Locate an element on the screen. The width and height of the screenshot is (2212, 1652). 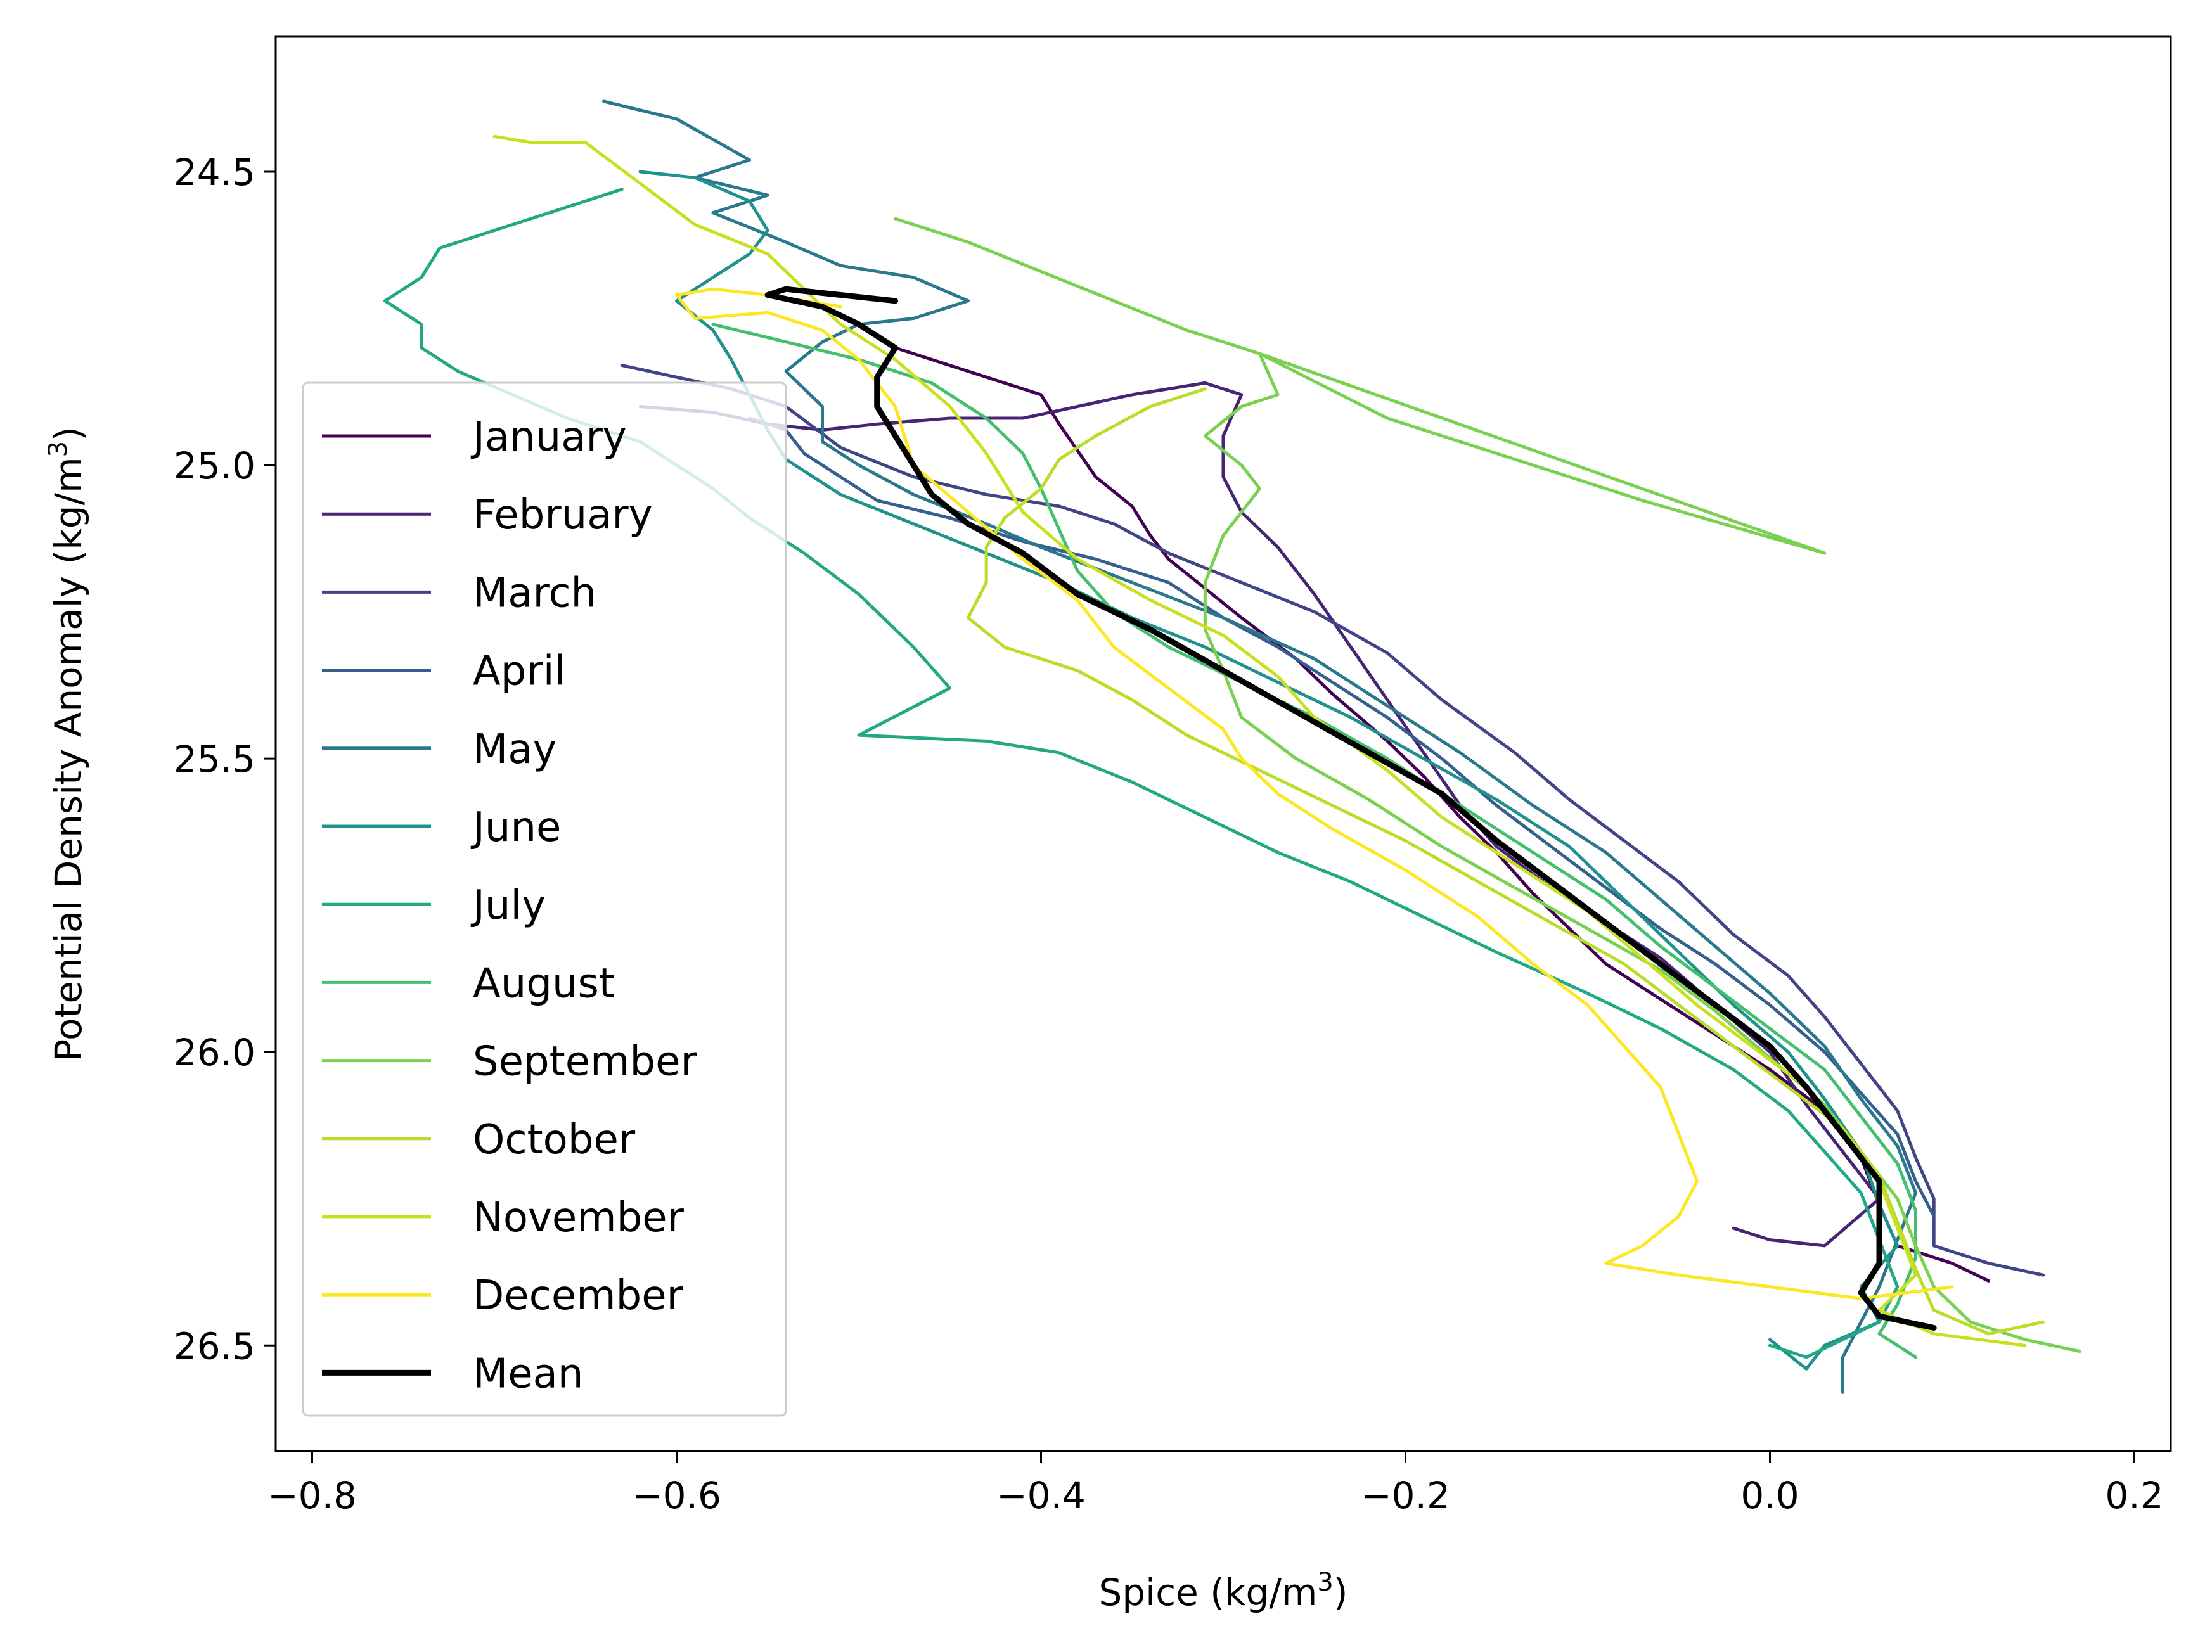
x-tick-label: −0.4 is located at coordinates (1041, 1495).